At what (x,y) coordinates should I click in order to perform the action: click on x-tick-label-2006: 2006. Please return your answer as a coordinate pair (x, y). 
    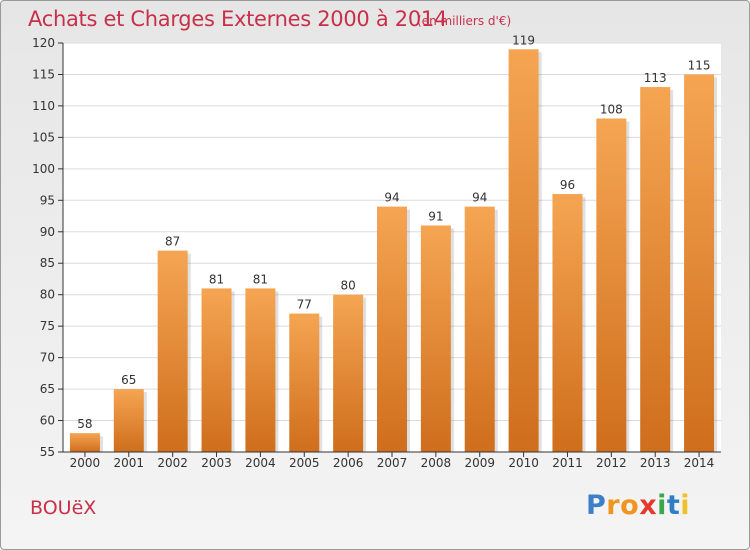
    Looking at the image, I should click on (348, 463).